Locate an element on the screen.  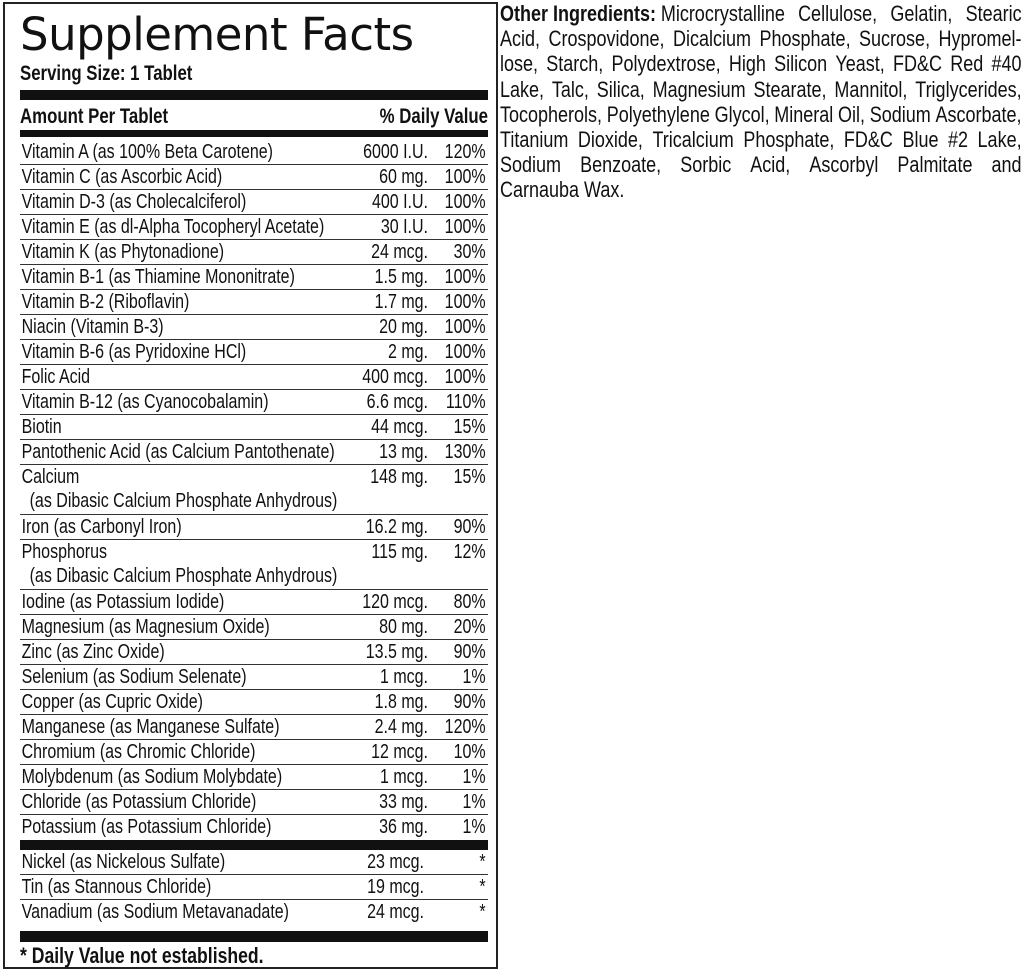
nutrient-amount: 148 mg. is located at coordinates (399, 477).